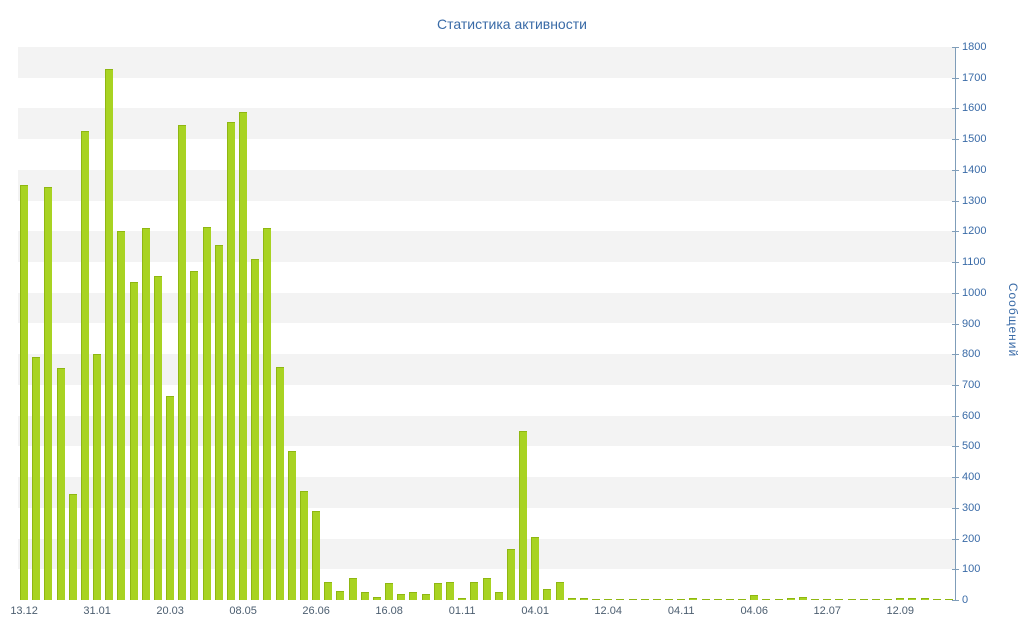  What do you see at coordinates (971, 354) in the screenshot?
I see `y-tick-label: 800` at bounding box center [971, 354].